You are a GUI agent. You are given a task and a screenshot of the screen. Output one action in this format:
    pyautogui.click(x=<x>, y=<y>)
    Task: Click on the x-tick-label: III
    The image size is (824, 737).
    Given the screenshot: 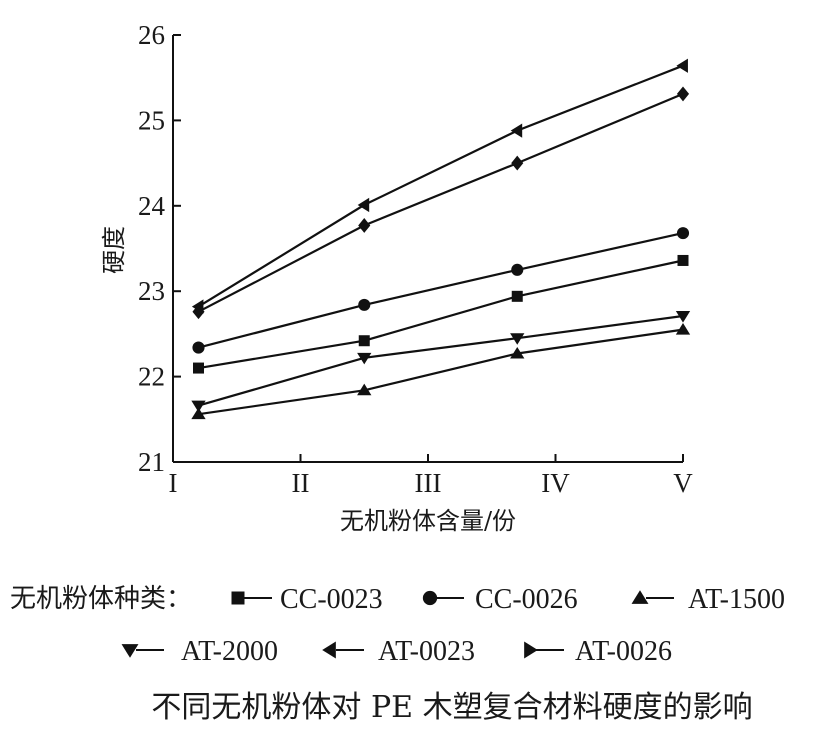 What is the action you would take?
    pyautogui.click(x=428, y=483)
    